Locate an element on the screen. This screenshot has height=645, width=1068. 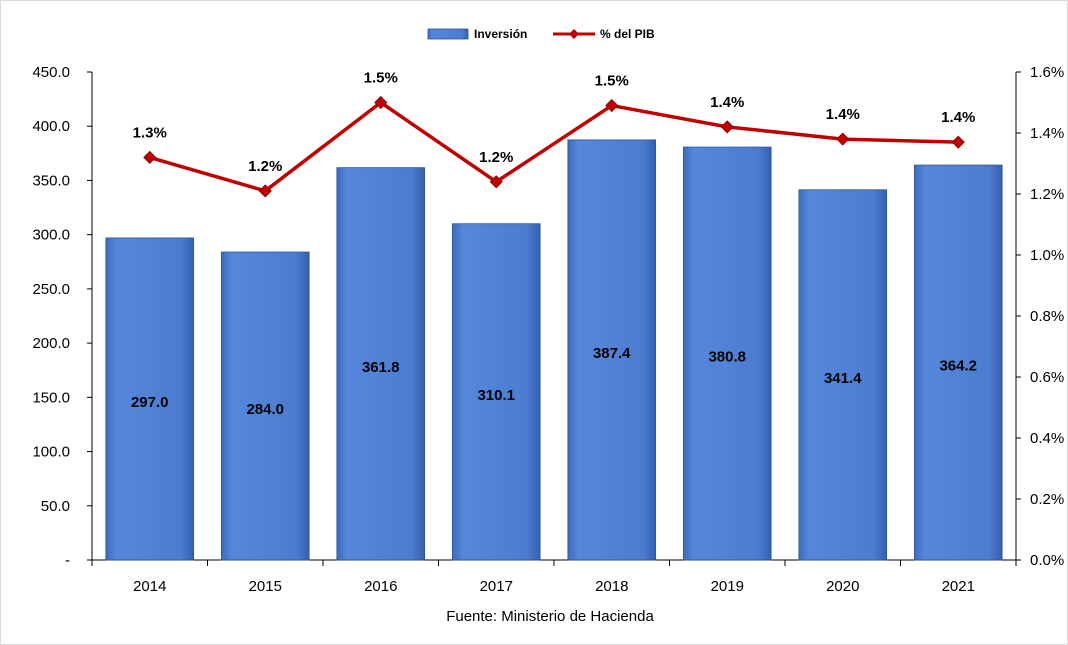
bar-value-label: 297.0 is located at coordinates (150, 402).